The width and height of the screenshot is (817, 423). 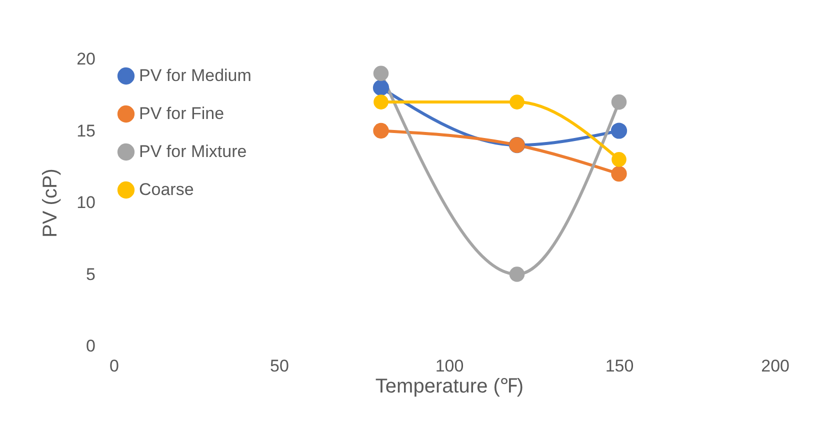 I want to click on x-tick-label: 100, so click(x=449, y=366).